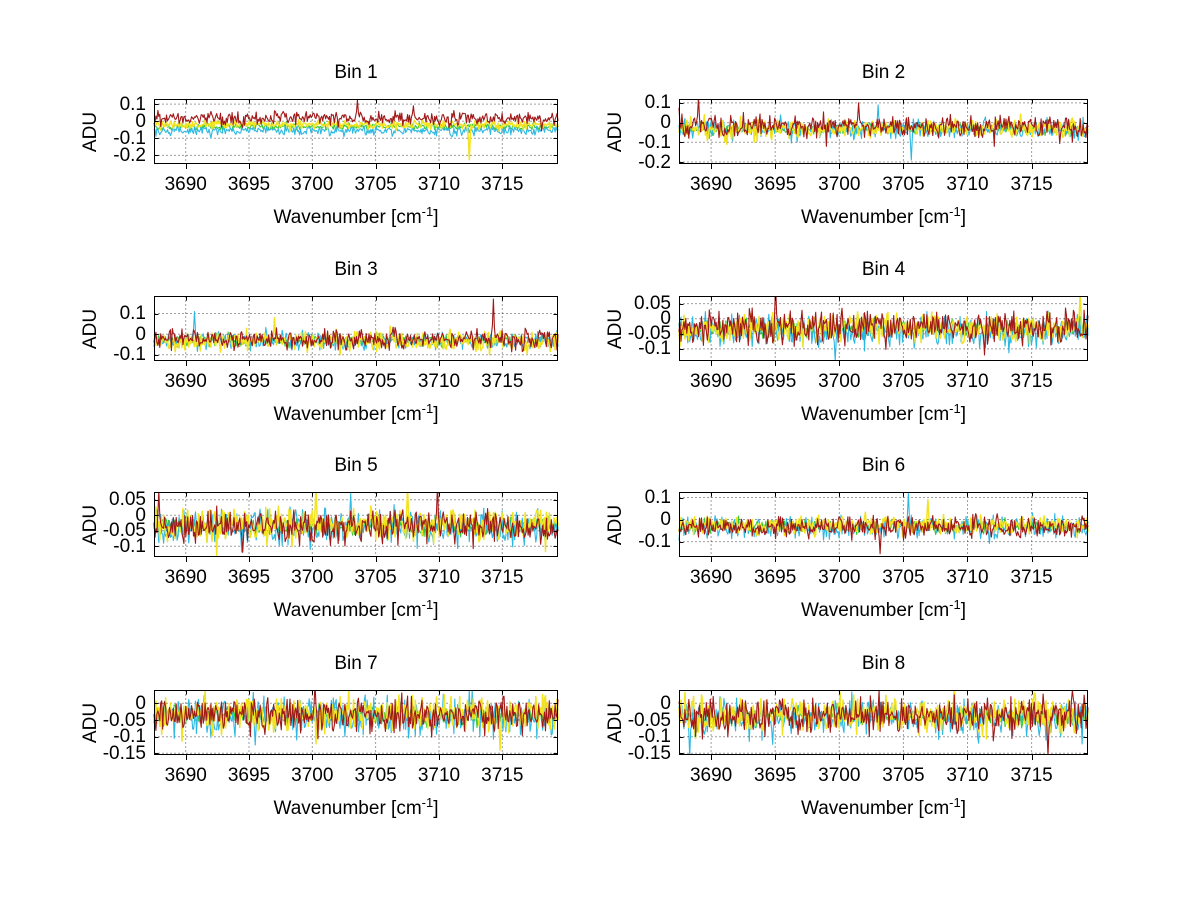 This screenshot has width=1200, height=901. I want to click on y-tick-label: -0.2, so click(654, 162).